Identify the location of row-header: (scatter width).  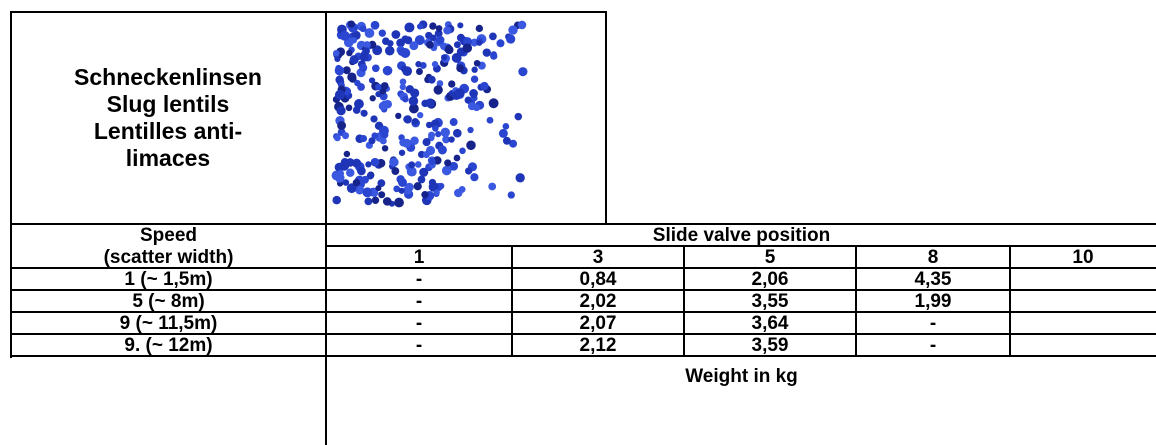
(168, 257).